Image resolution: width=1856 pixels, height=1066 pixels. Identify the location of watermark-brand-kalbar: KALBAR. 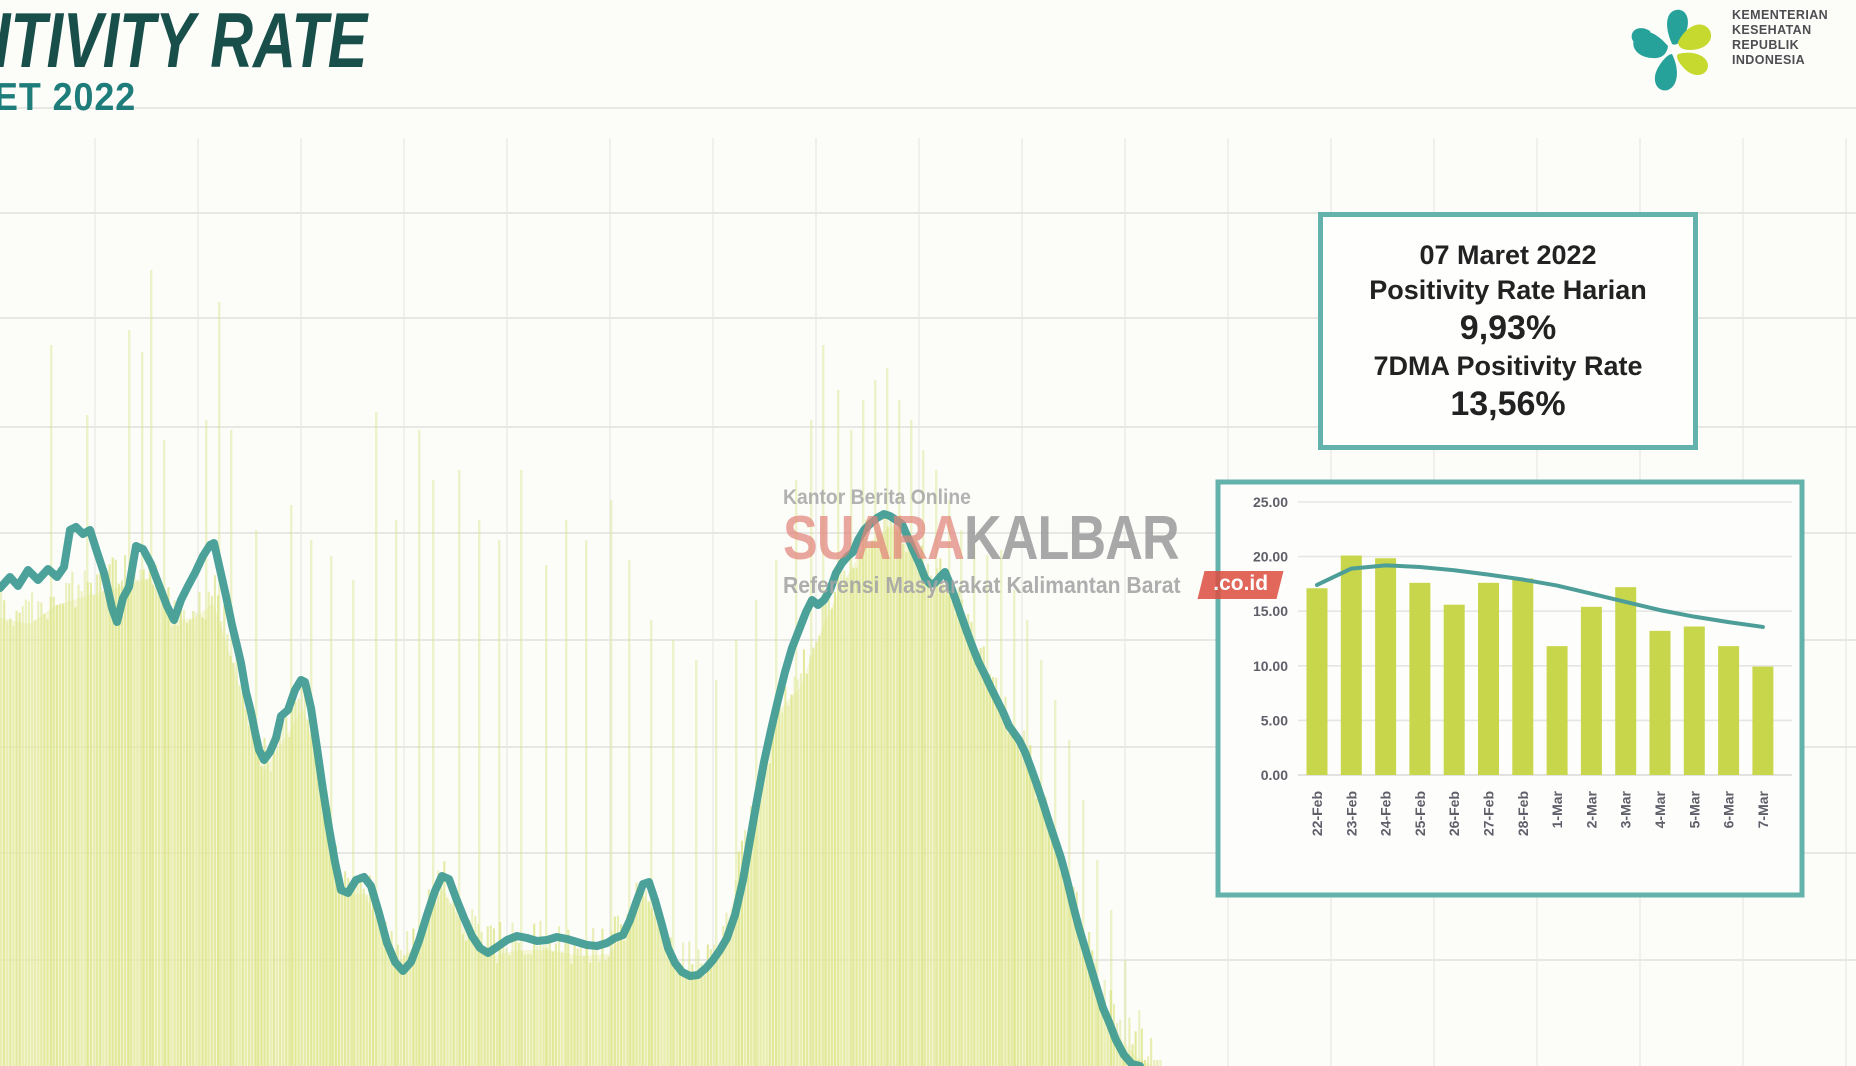
(1071, 538).